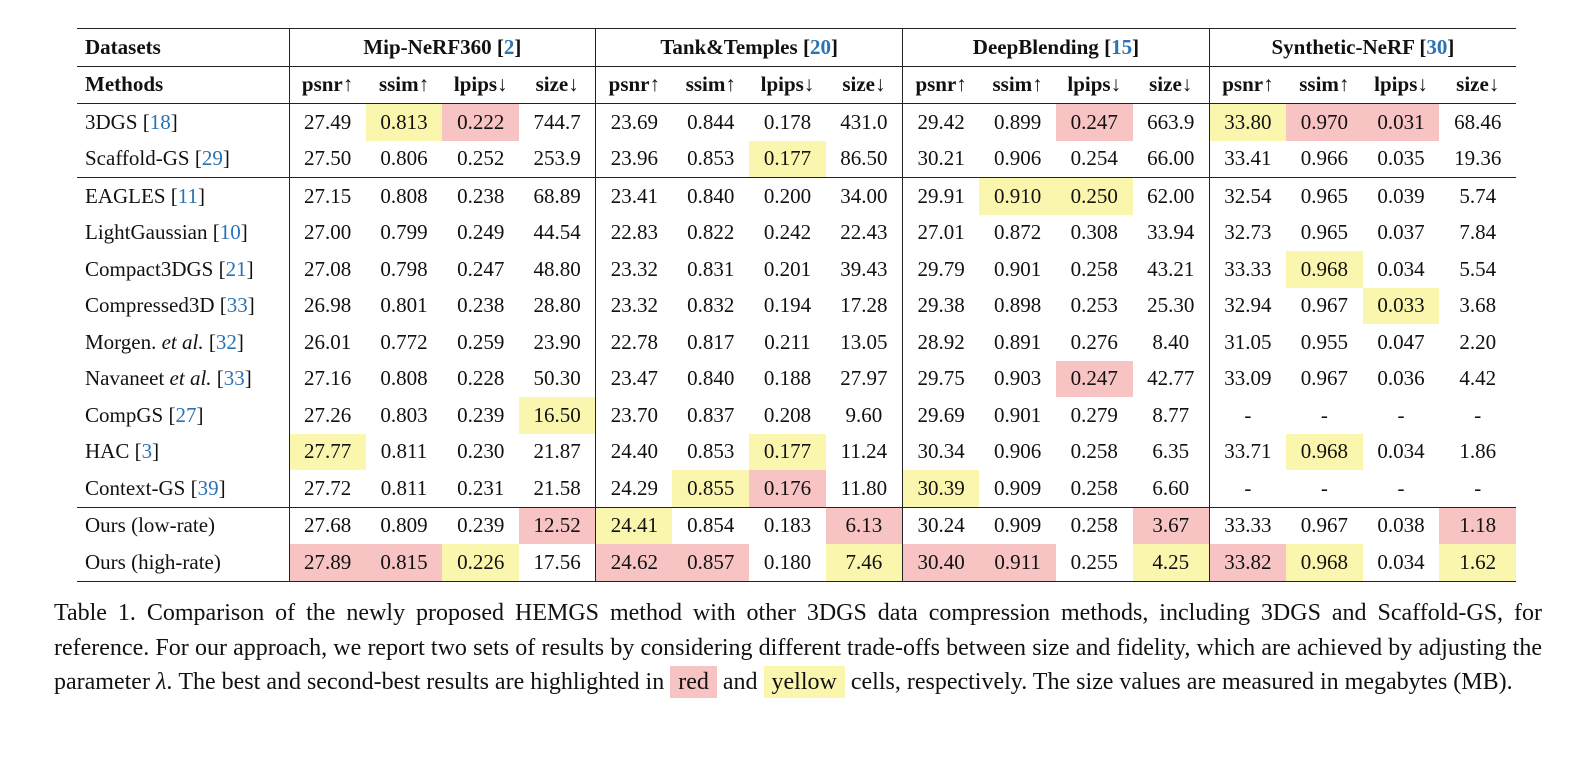  I want to click on metric-value: 24.40, so click(634, 451).